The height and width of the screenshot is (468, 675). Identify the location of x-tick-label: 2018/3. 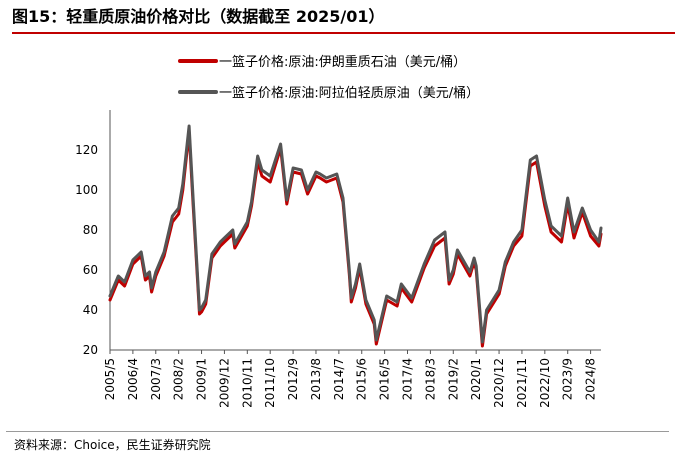
(430, 379).